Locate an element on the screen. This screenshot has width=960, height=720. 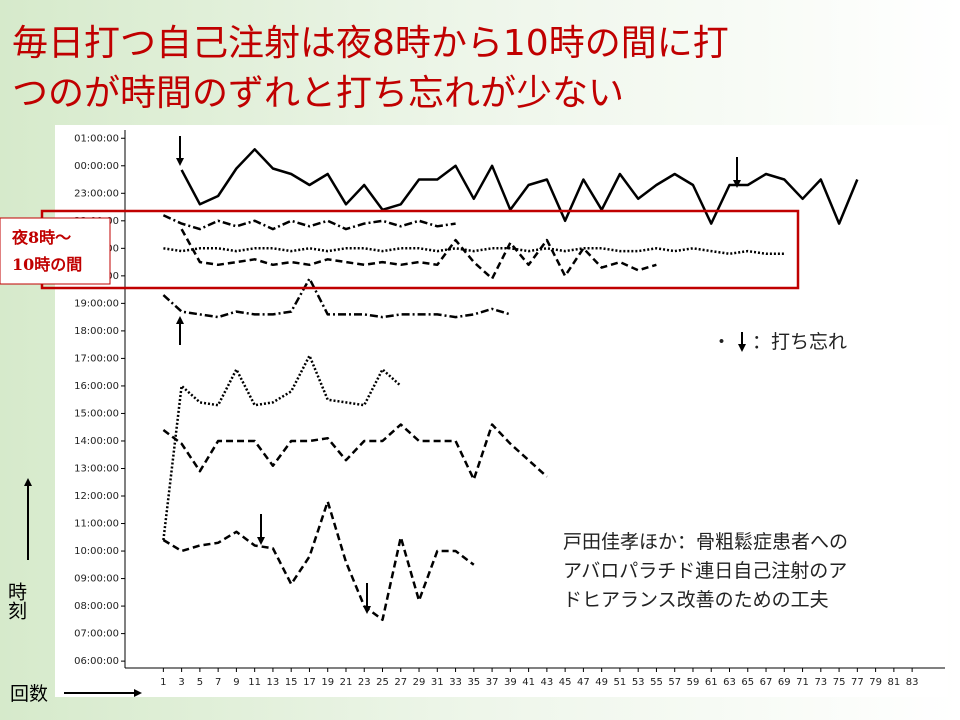
y-tick-label: 00:00:00 is located at coordinates (96, 166).